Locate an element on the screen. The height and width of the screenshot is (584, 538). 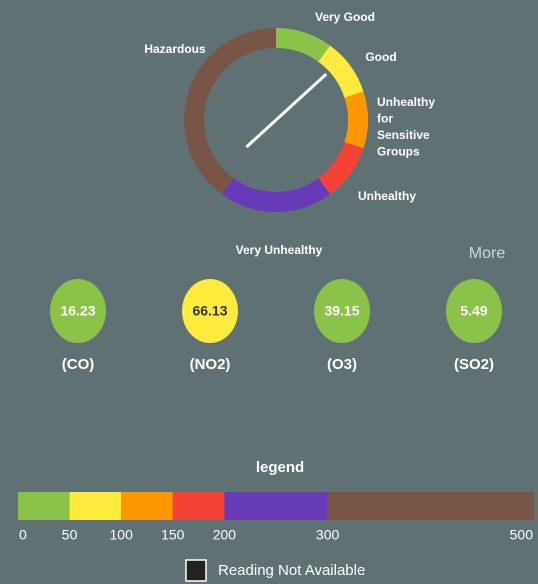
legend-tick-label: 500 is located at coordinates (522, 535).